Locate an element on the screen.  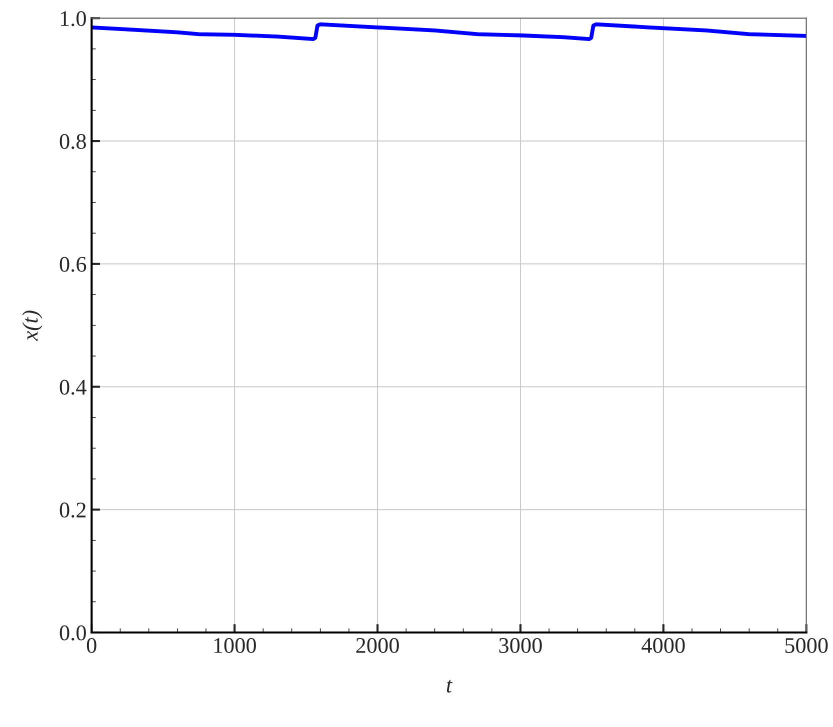
y-tick-label: 0.8 is located at coordinates (73, 142).